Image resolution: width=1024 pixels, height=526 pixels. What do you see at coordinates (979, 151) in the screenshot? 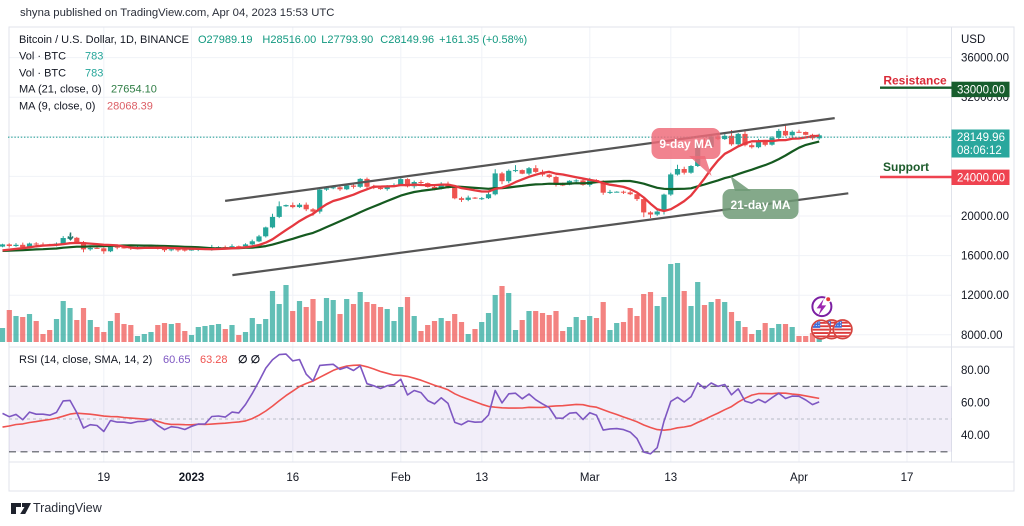
I see `svg-text: 08:06:12` at bounding box center [979, 151].